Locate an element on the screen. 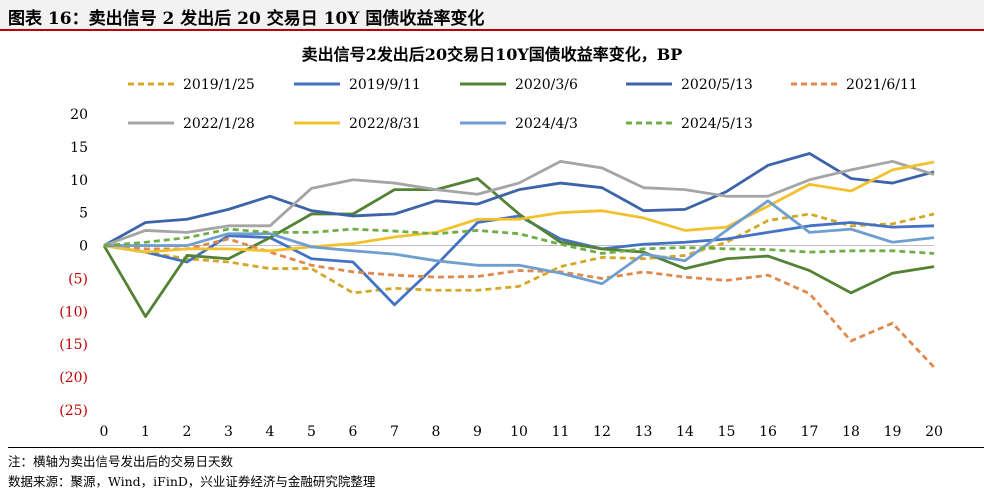 This screenshot has width=984, height=495. x-tick-label: 13 is located at coordinates (644, 432).